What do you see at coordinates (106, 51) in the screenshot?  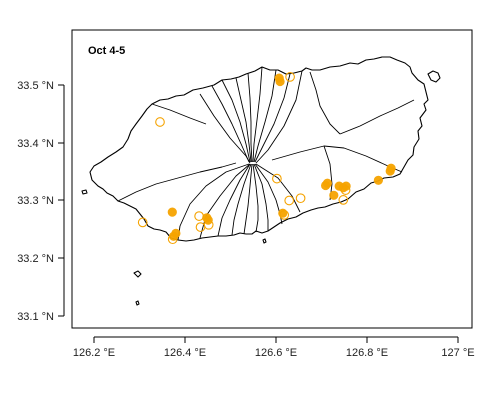 I see `panel-label: Oct 4-5` at bounding box center [106, 51].